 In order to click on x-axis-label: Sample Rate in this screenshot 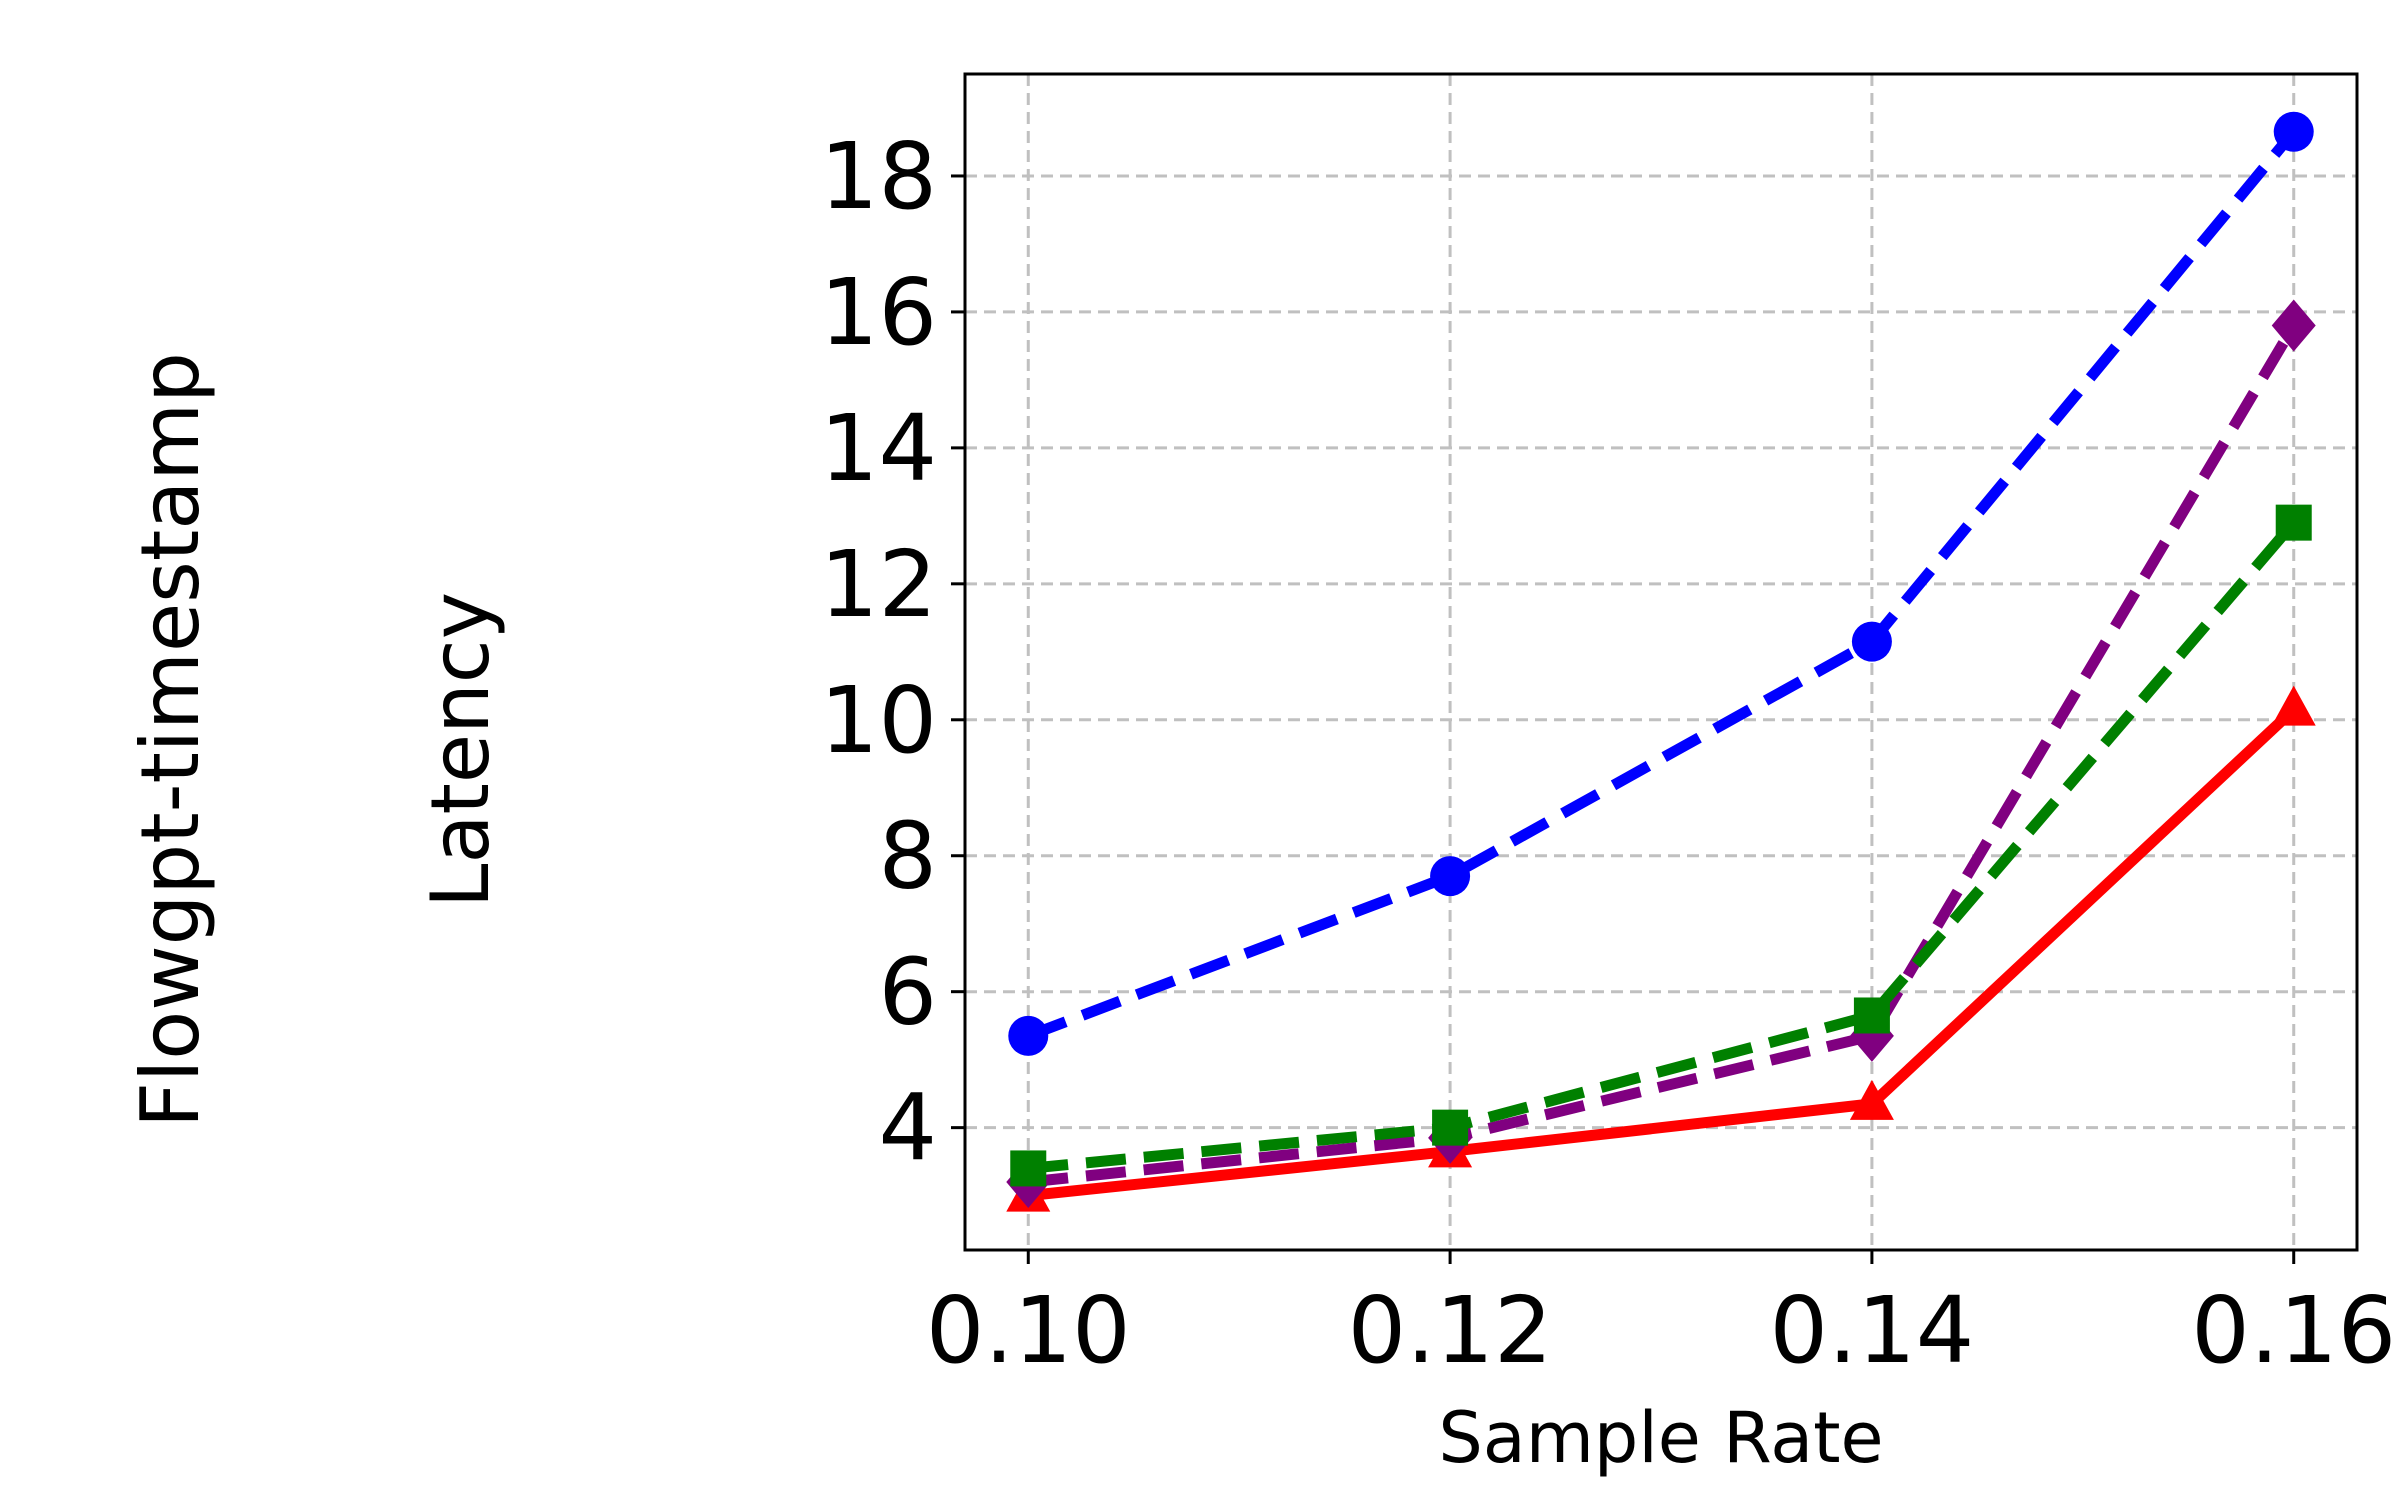, I will do `click(1660, 1438)`.